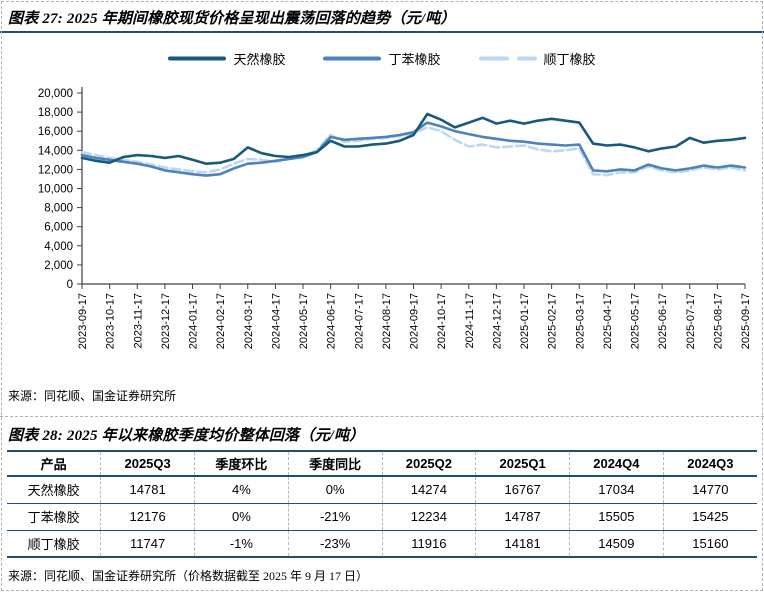  Describe the element at coordinates (58, 209) in the screenshot. I see `y-axis-tick-label: 8,000` at that location.